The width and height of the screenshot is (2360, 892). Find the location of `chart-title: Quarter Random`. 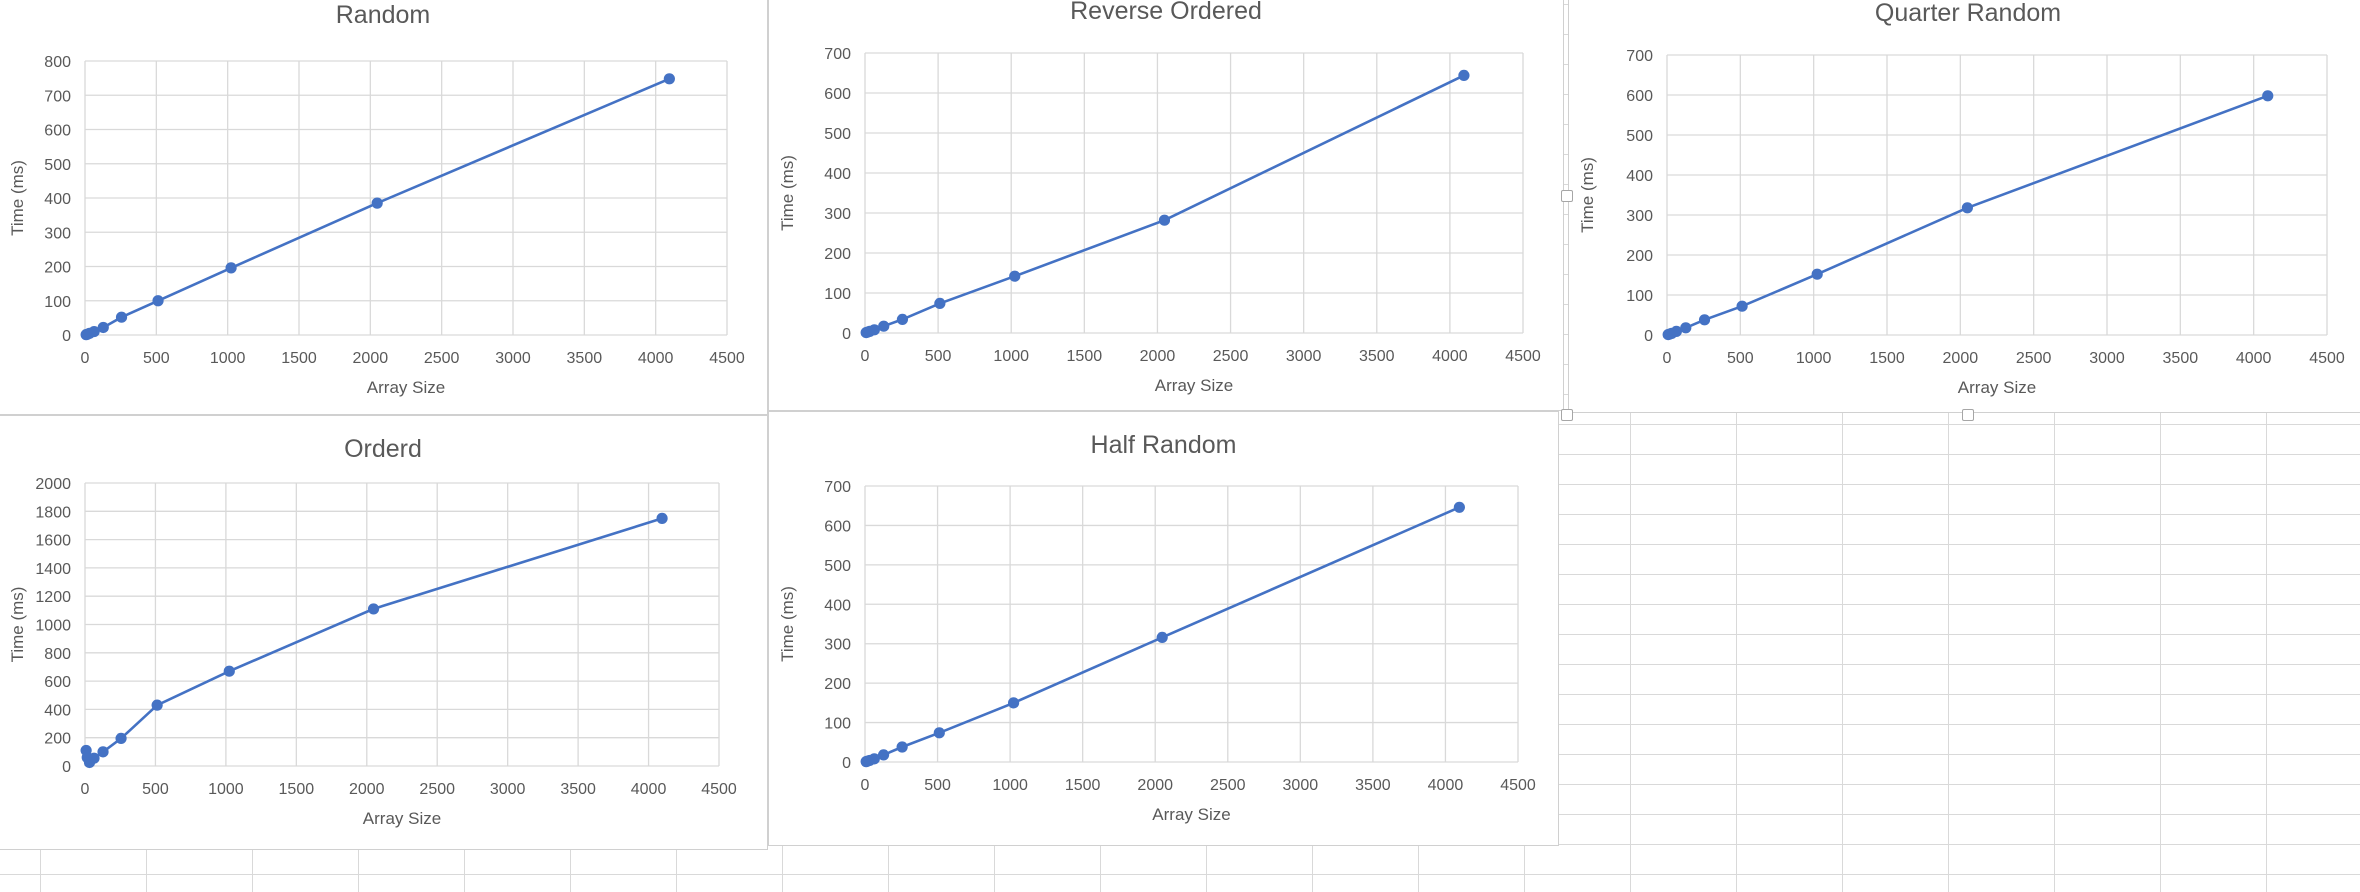

chart-title: Quarter Random is located at coordinates (1968, 13).